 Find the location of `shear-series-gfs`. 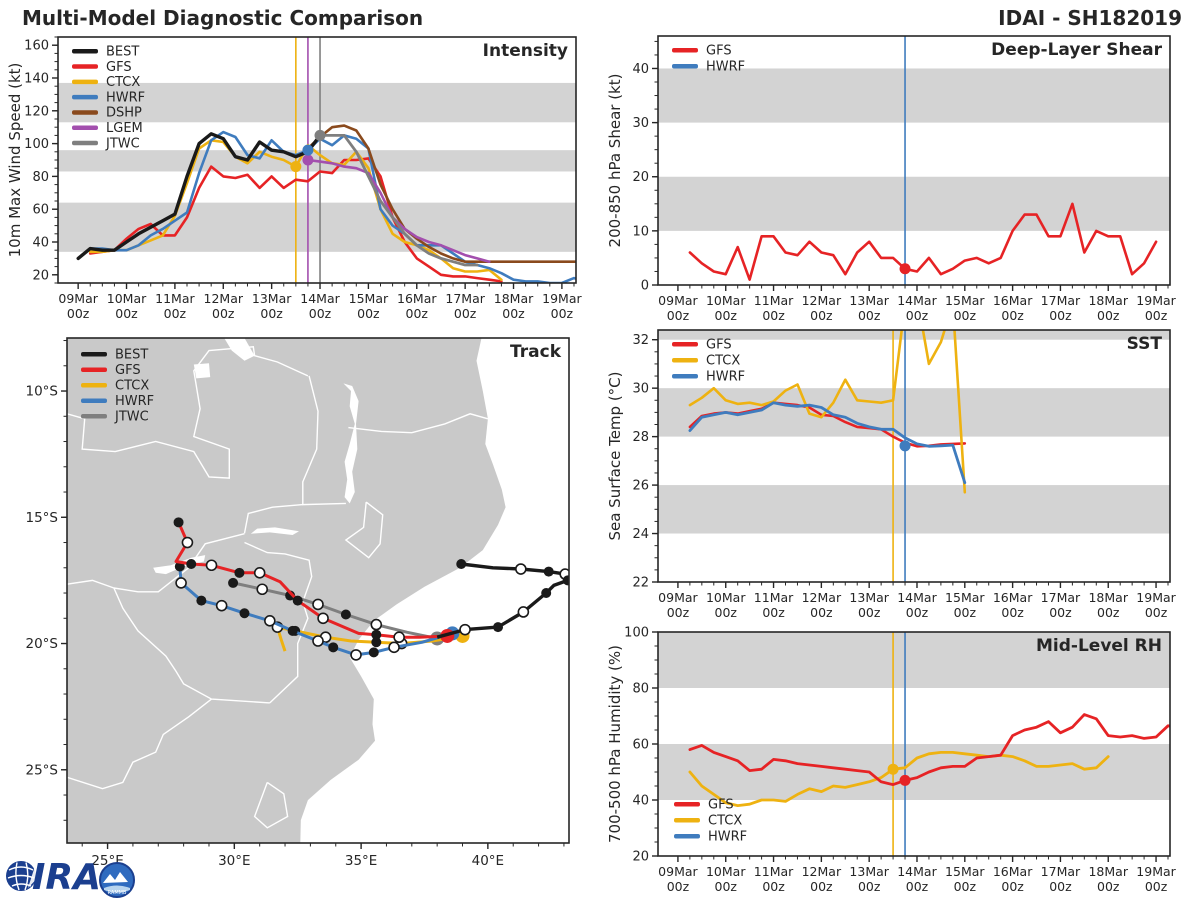

shear-series-gfs is located at coordinates (923, 241).